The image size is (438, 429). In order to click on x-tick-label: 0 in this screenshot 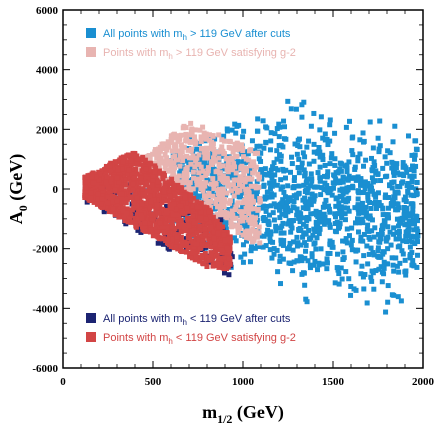, I will do `click(63, 382)`.